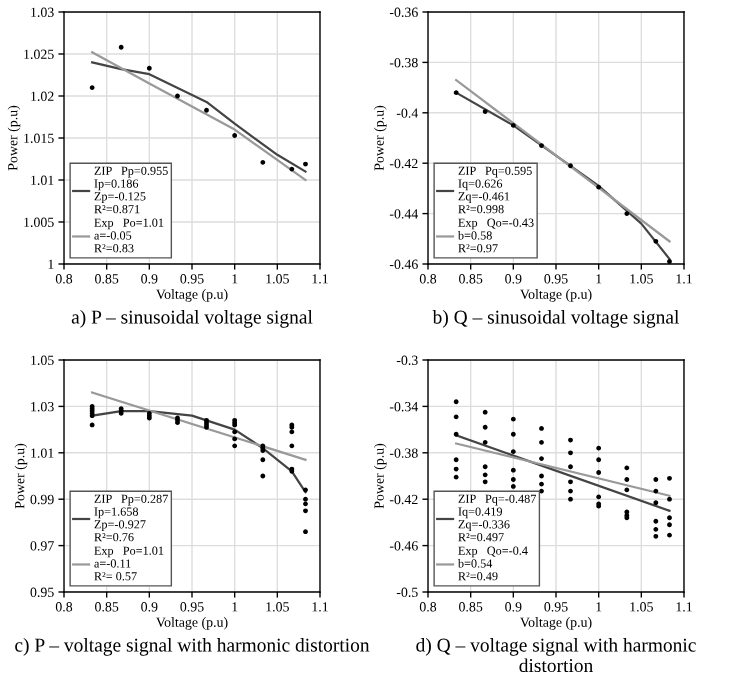 Image resolution: width=736 pixels, height=700 pixels. I want to click on text: a) P – sinusoidal voltage signal, so click(192, 319).